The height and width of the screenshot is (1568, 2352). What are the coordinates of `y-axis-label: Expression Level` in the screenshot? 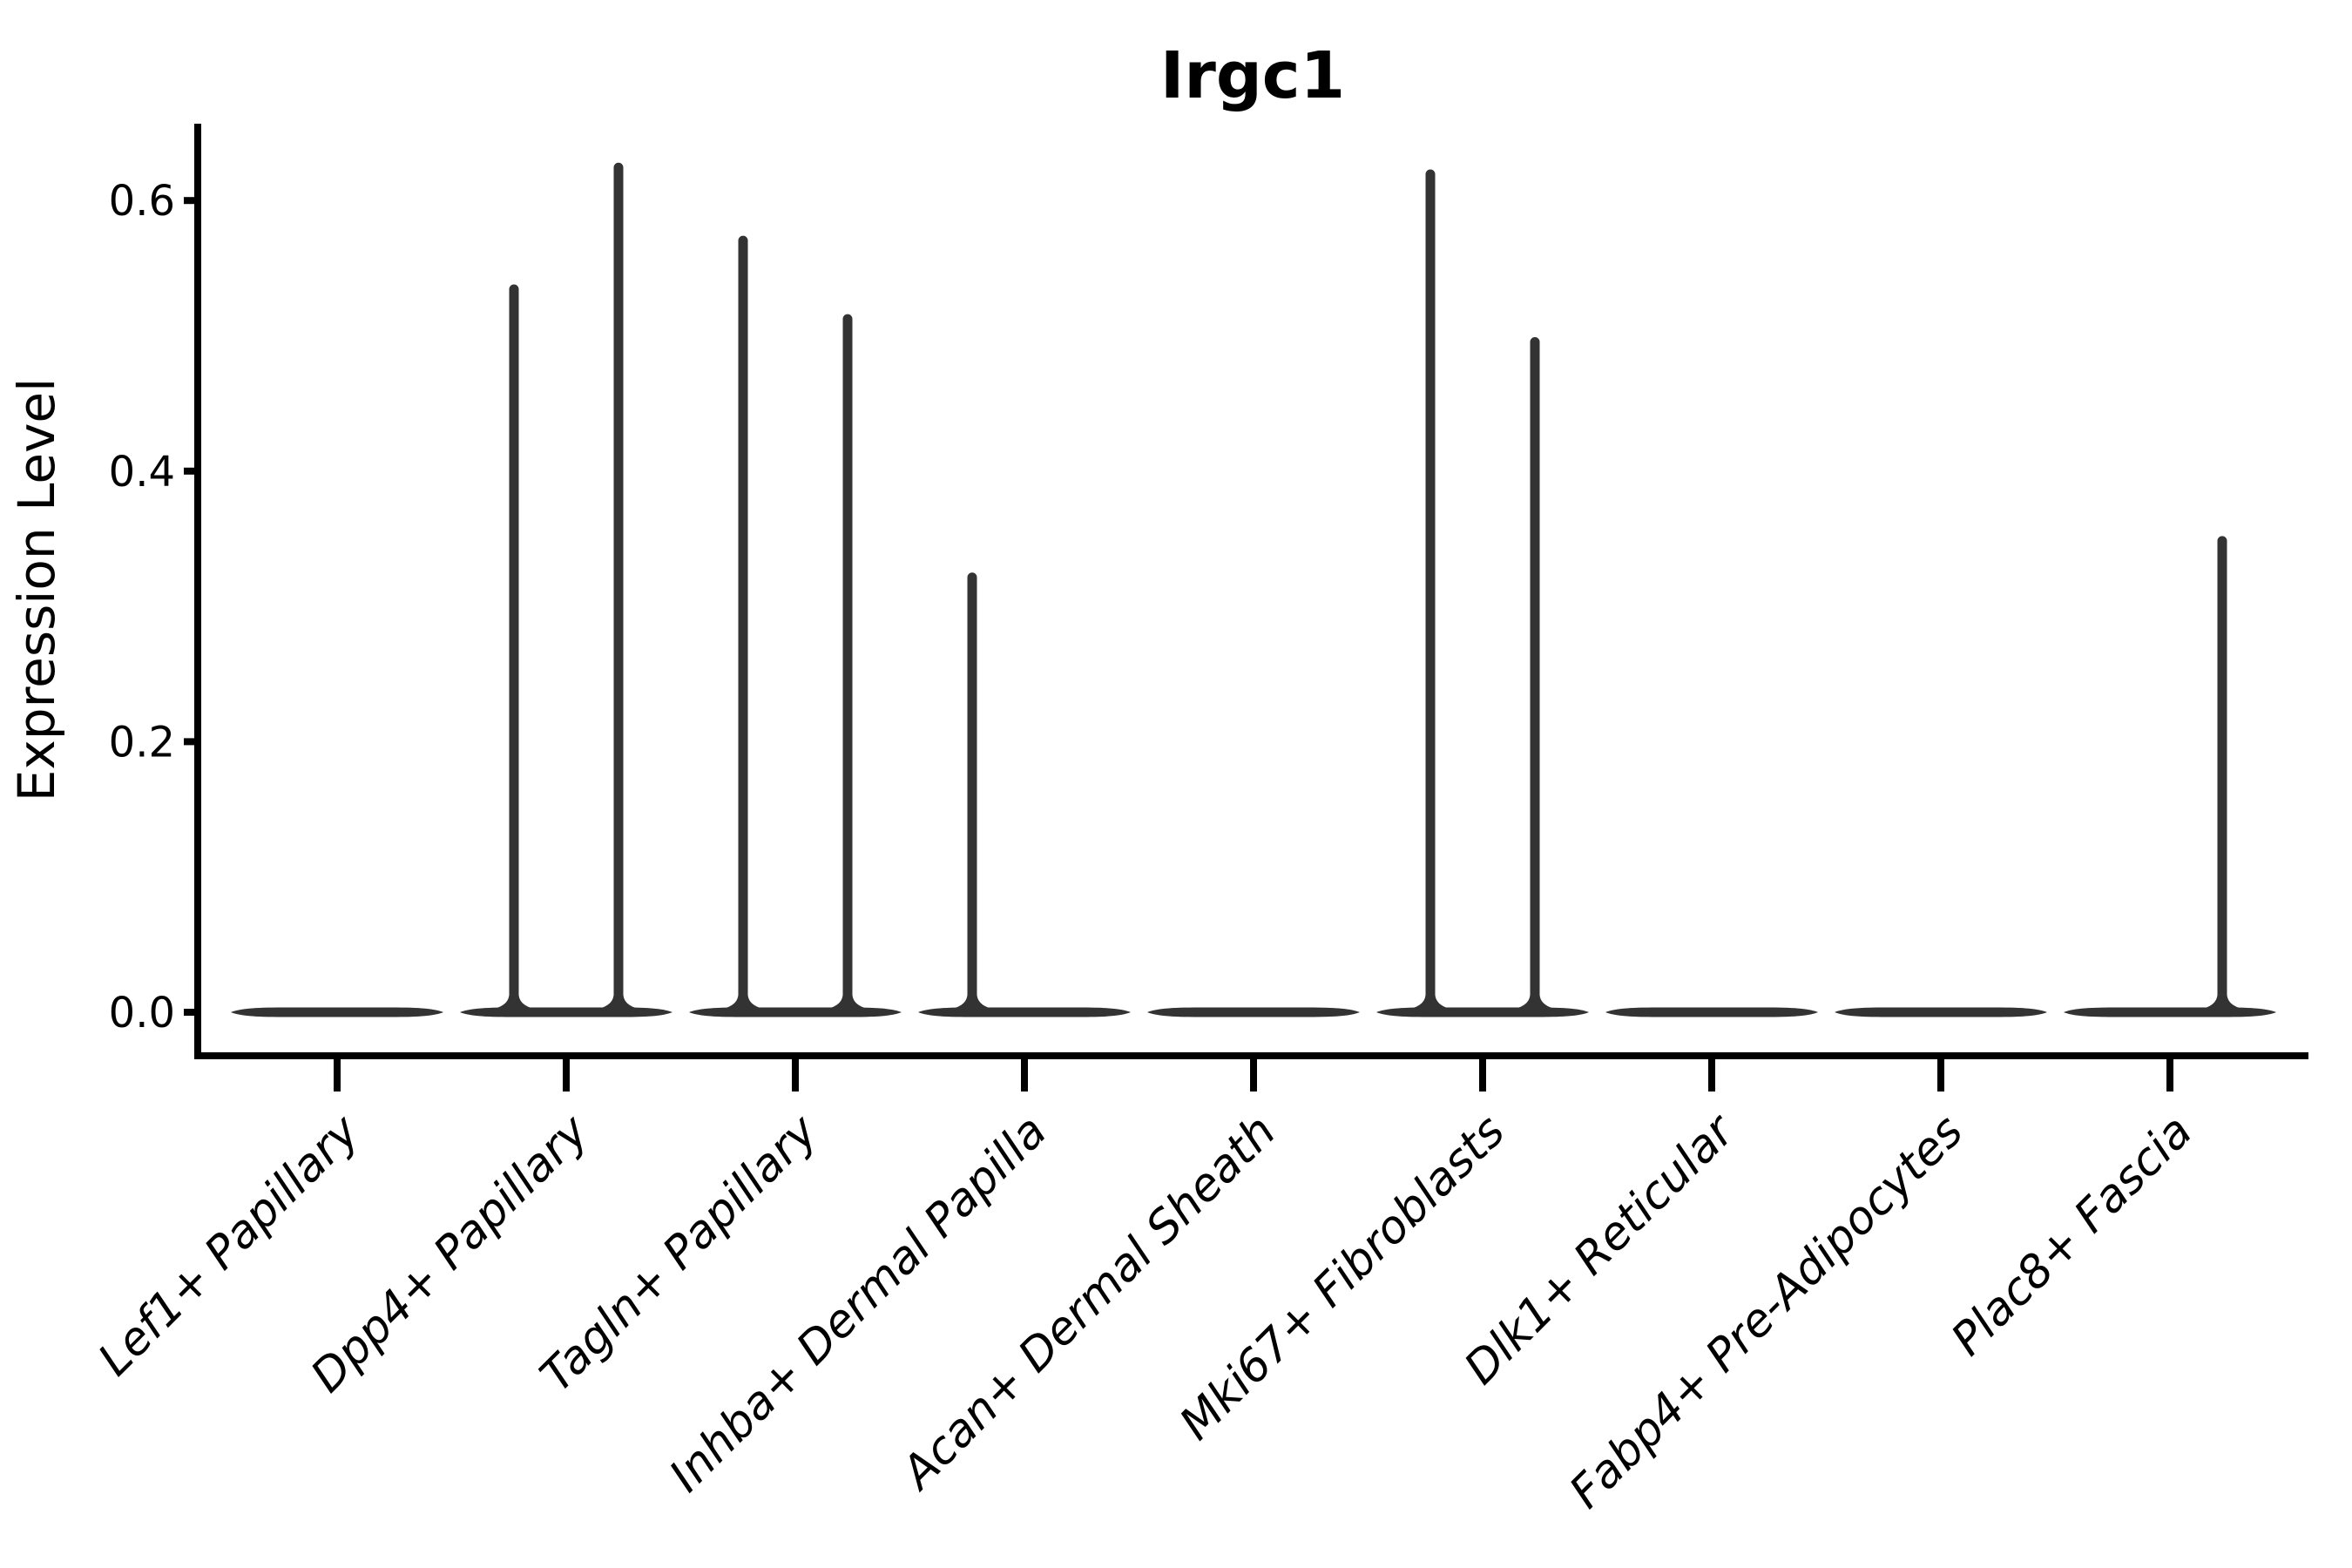 It's located at (36, 589).